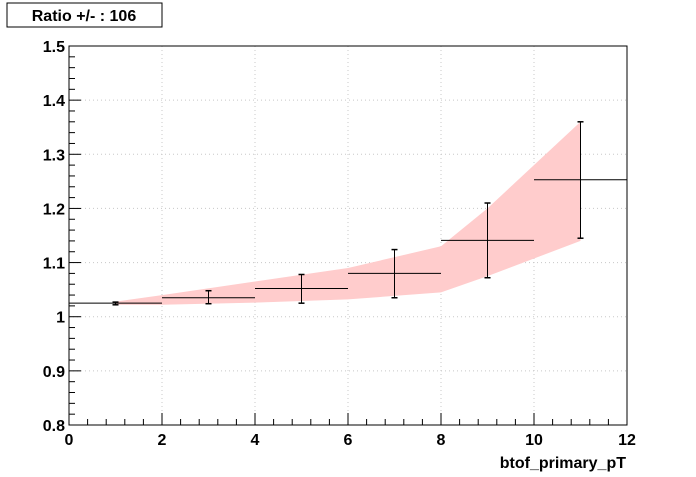  What do you see at coordinates (54, 426) in the screenshot?
I see `y-tick-label: 0.8` at bounding box center [54, 426].